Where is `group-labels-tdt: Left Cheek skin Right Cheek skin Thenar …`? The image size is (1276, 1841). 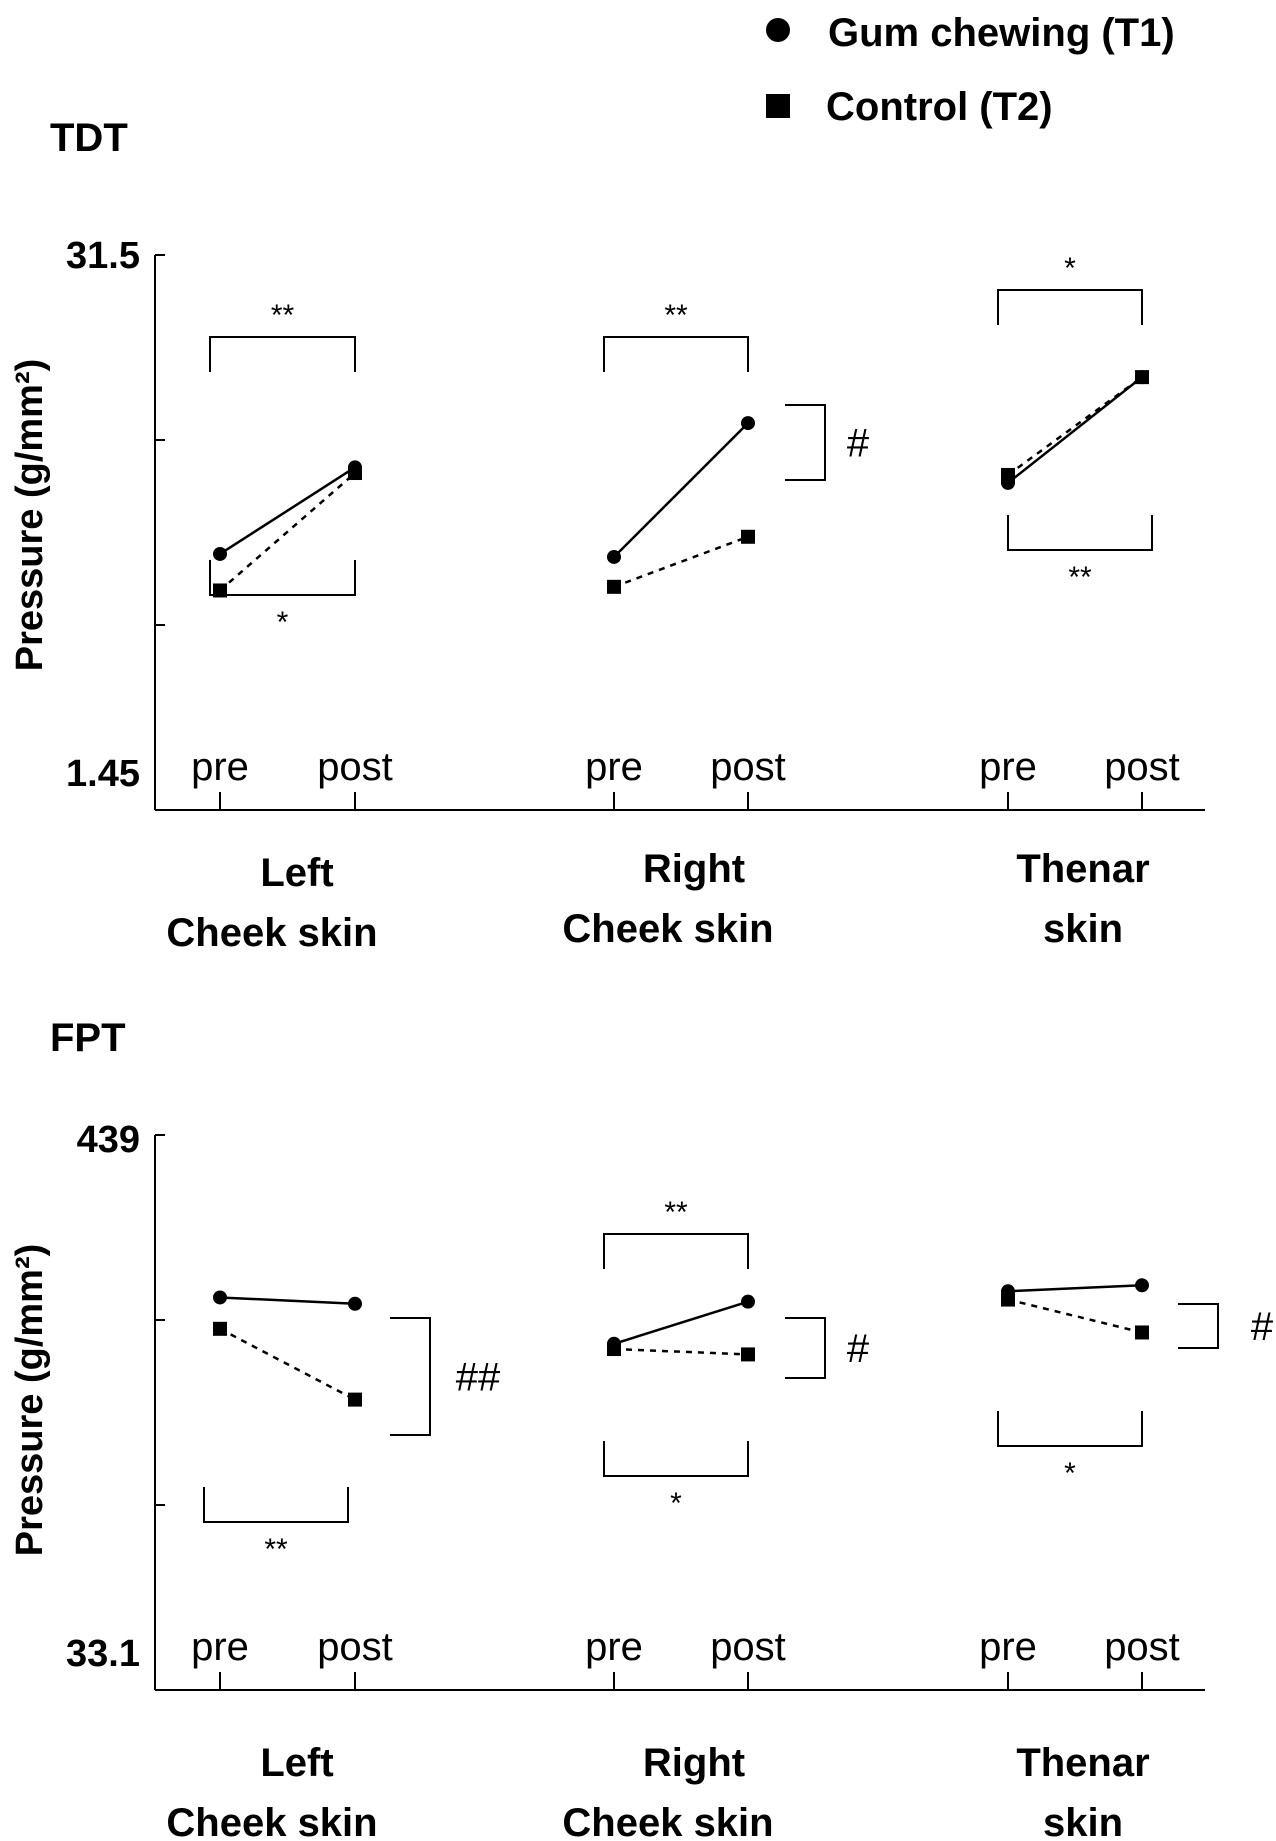 group-labels-tdt: Left Cheek skin Right Cheek skin Thenar … is located at coordinates (657, 901).